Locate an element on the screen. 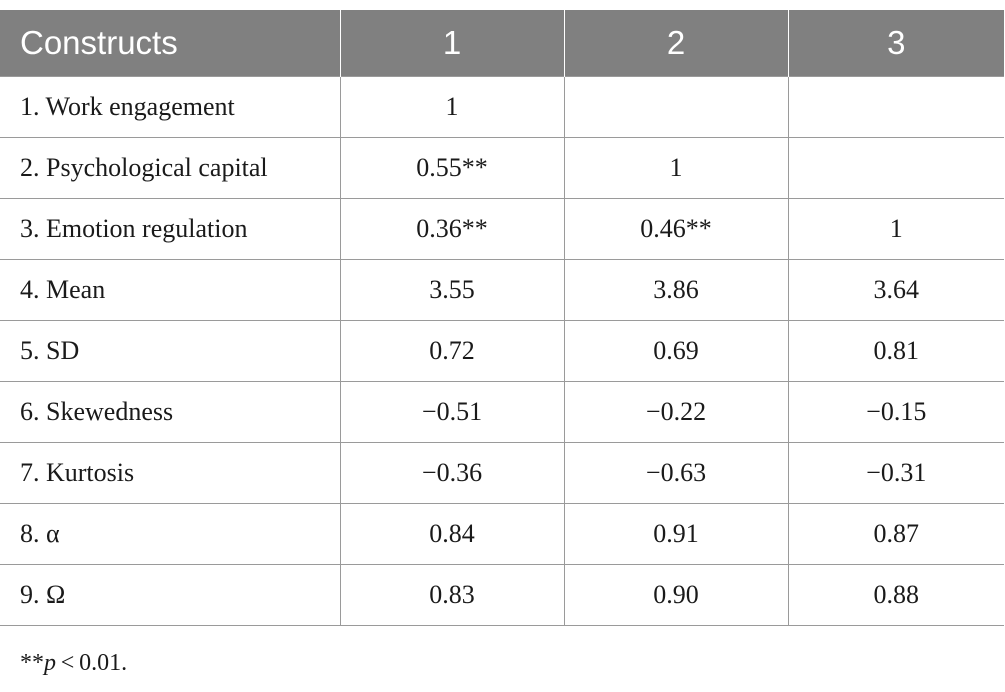 This screenshot has height=692, width=1005. table-header: Constructs 1 2 3 is located at coordinates (502, 43).